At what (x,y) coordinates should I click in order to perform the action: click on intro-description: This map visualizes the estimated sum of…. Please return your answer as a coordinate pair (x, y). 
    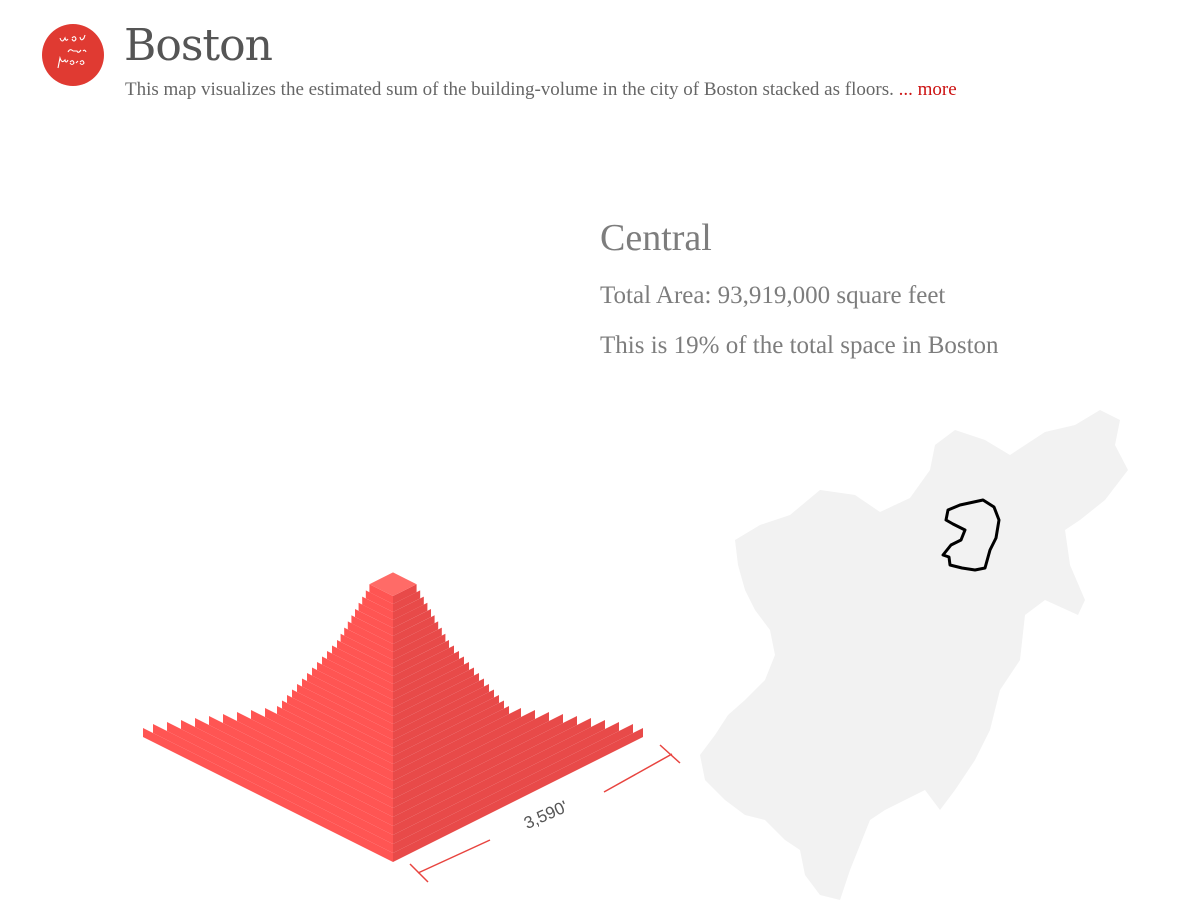
    Looking at the image, I should click on (509, 89).